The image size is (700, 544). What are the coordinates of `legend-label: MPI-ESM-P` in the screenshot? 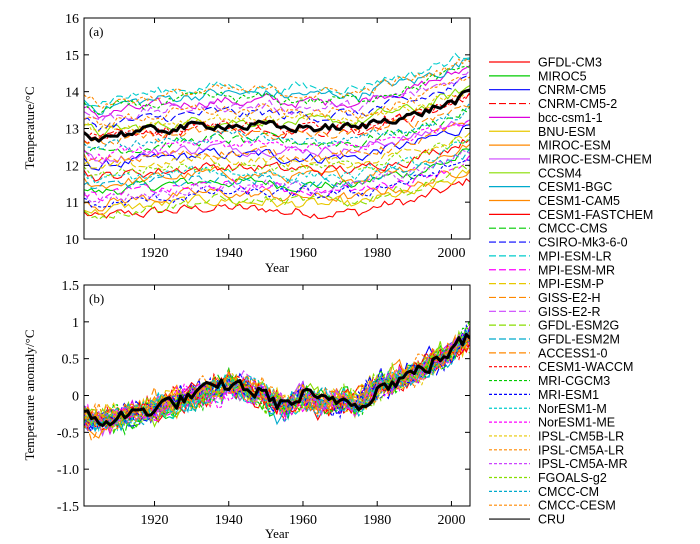 It's located at (571, 284).